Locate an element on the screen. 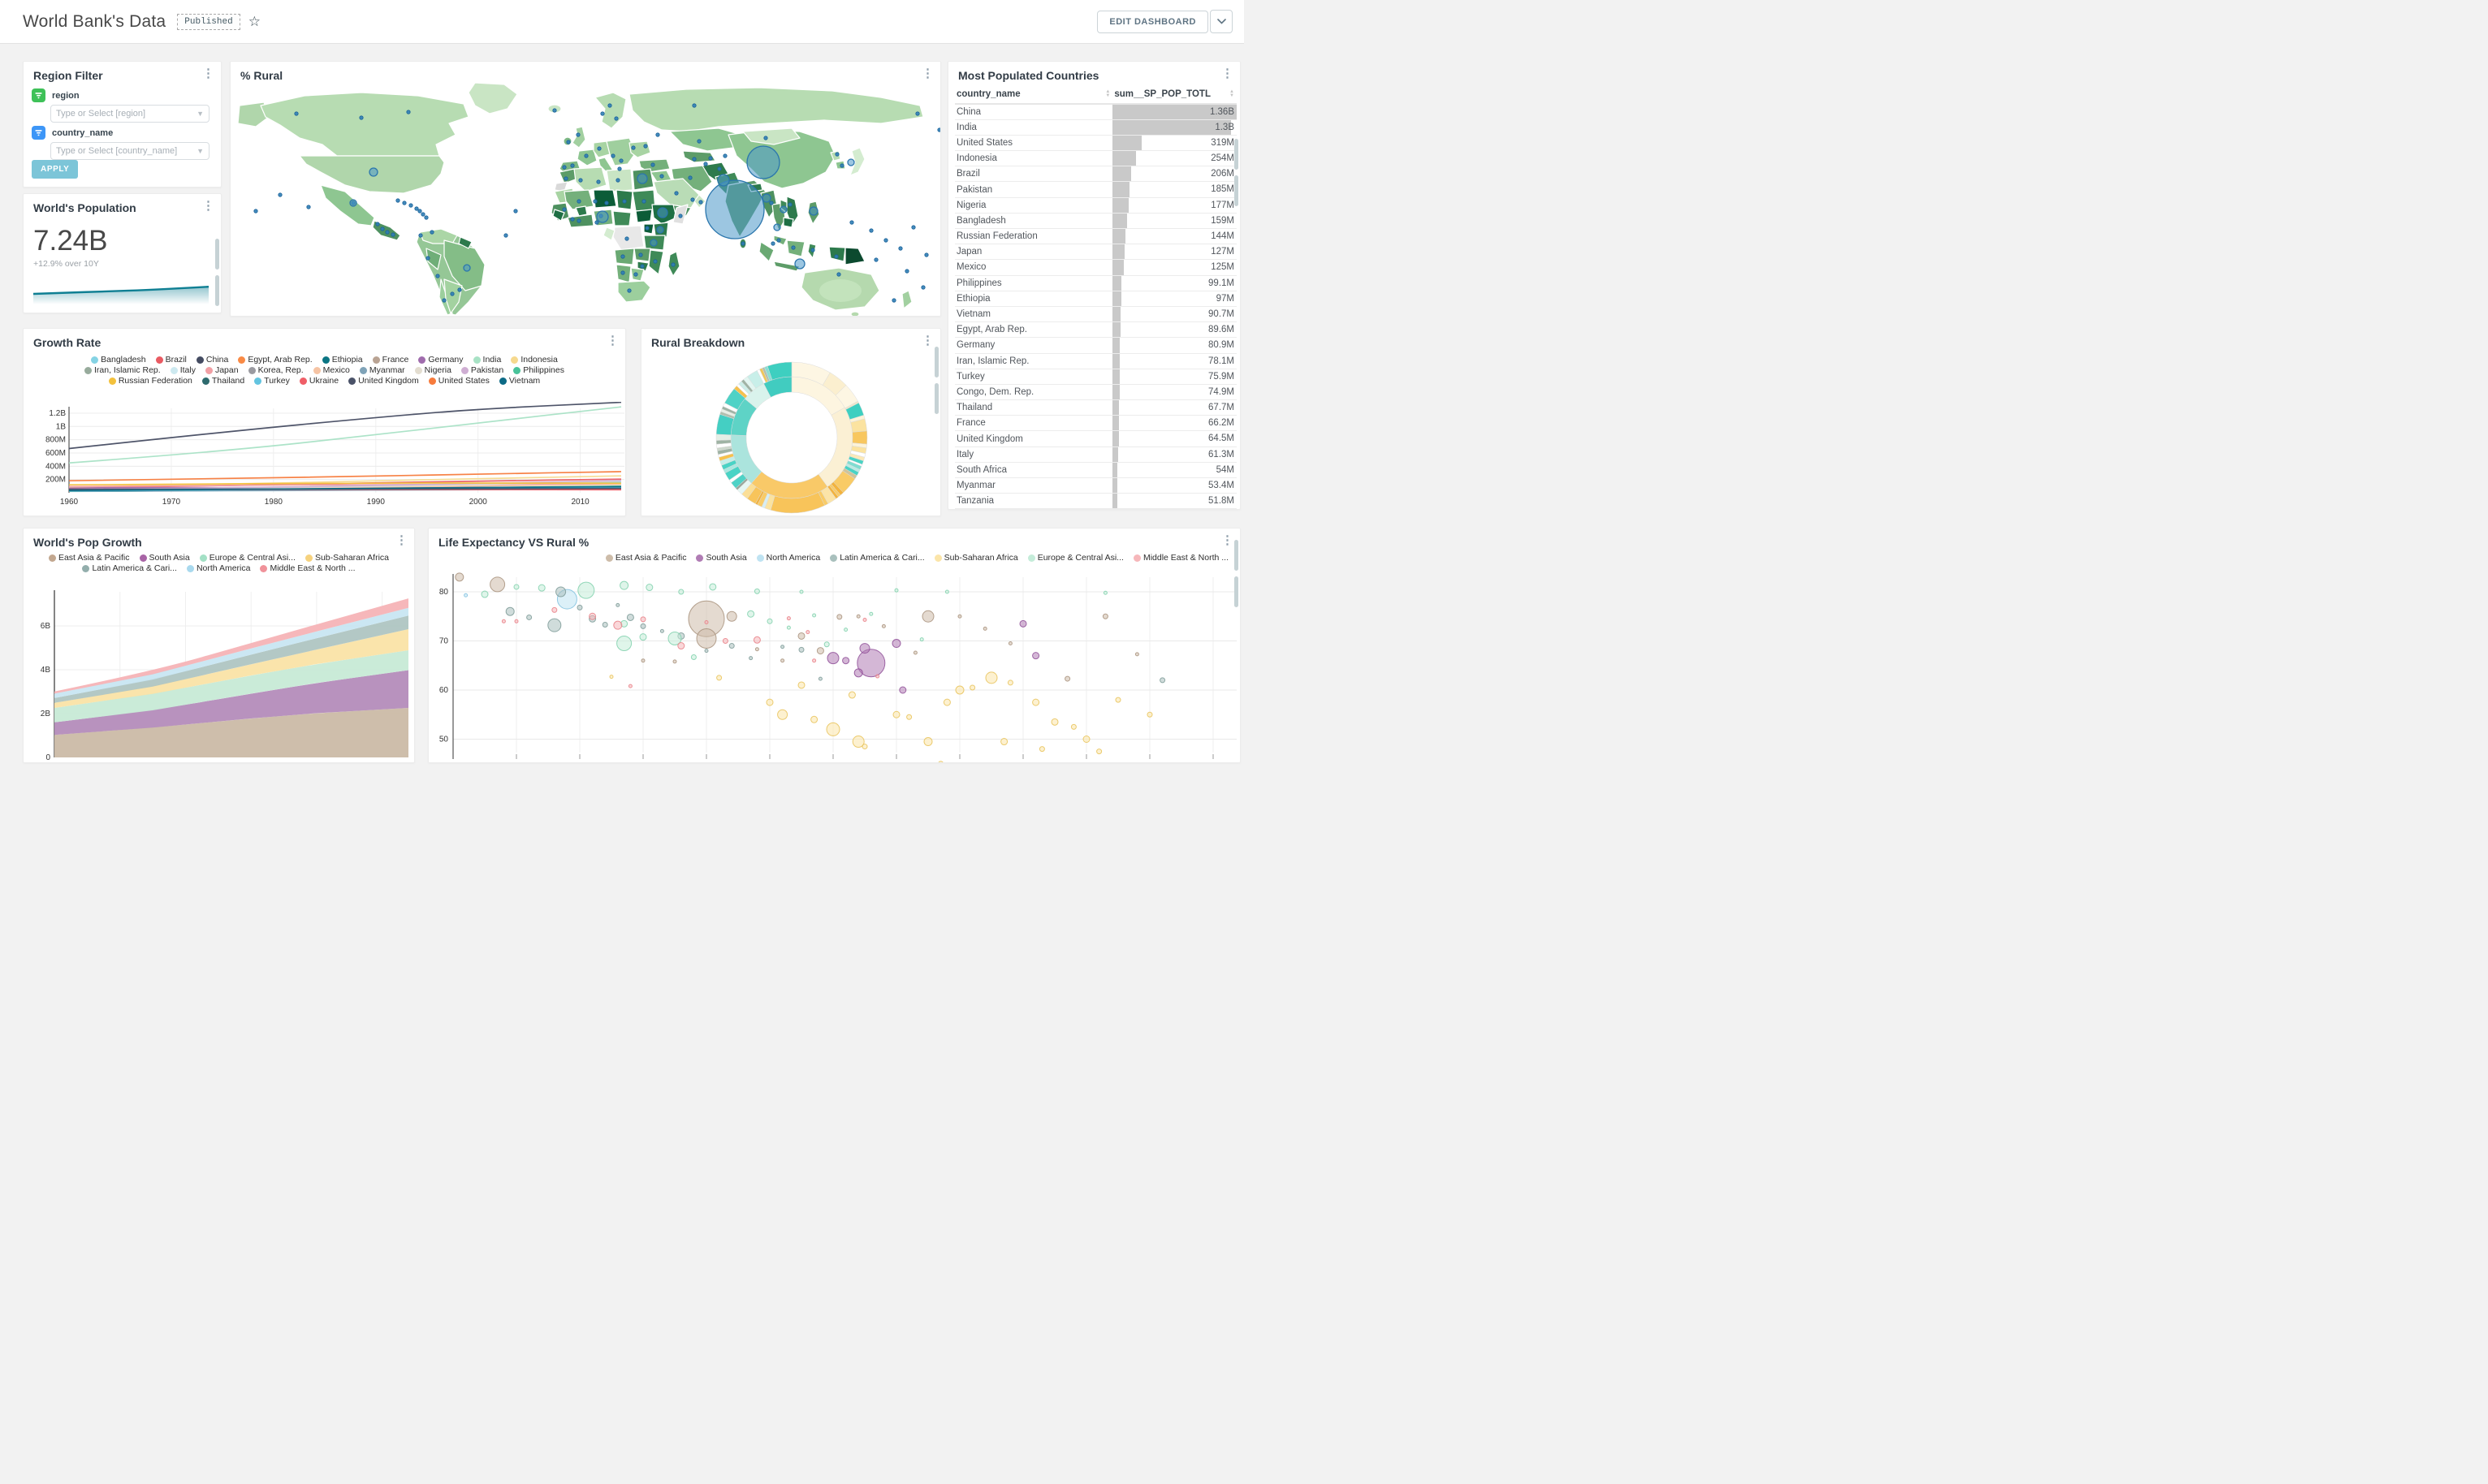 The image size is (2488, 1484). legend-item: Nigeria is located at coordinates (432, 370).